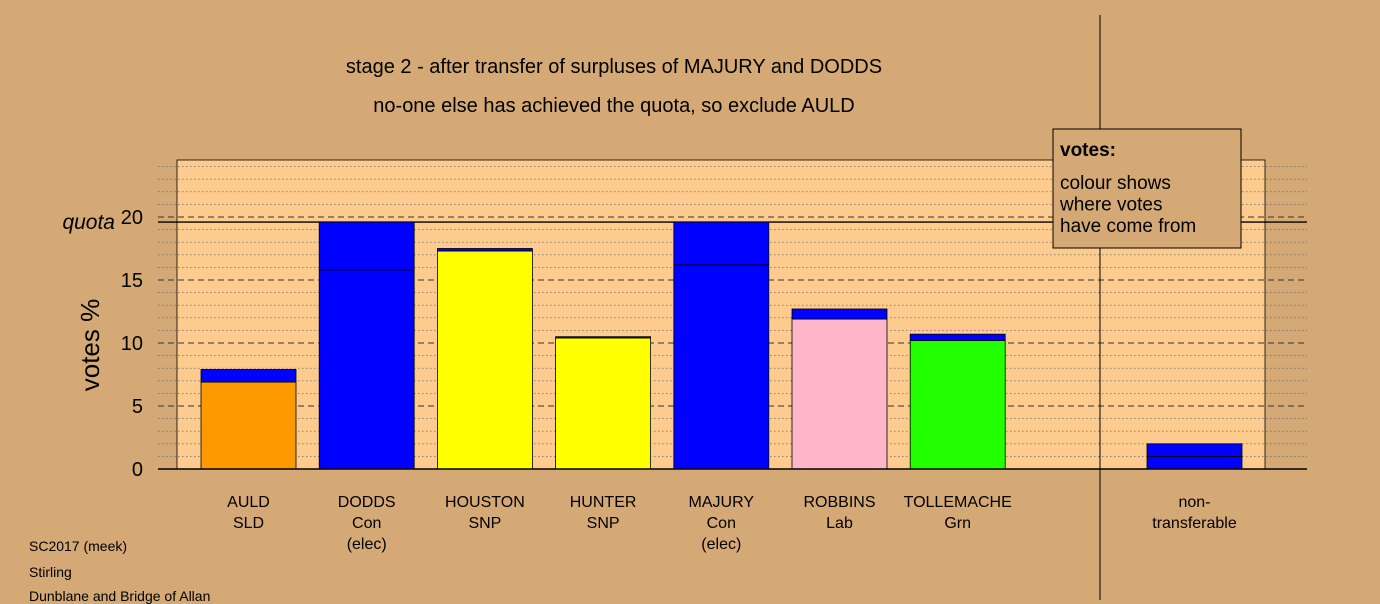 The width and height of the screenshot is (1380, 604). I want to click on legend-line: colour shows, so click(1115, 183).